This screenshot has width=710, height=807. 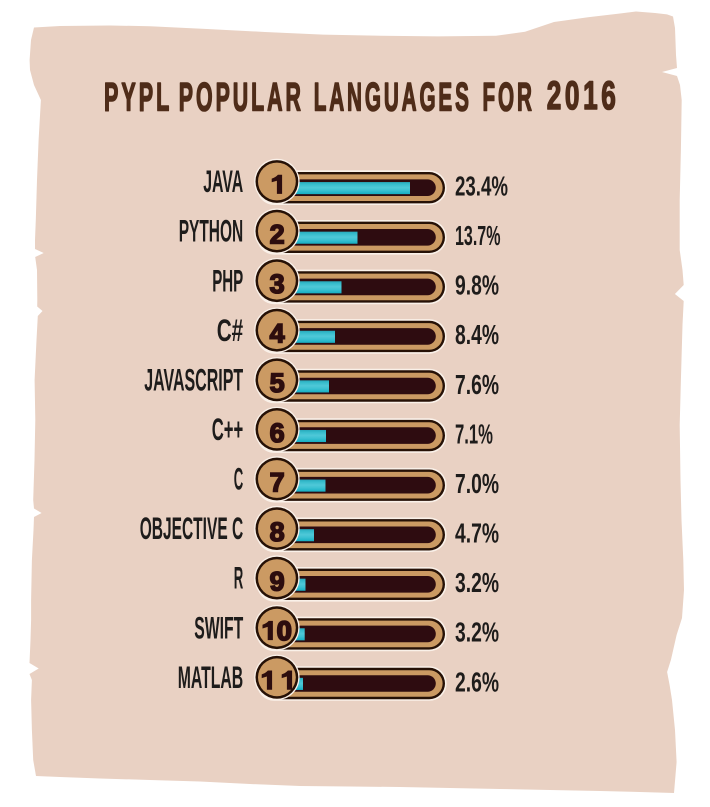 What do you see at coordinates (192, 528) in the screenshot?
I see `svg-text: OBJECTIVE C` at bounding box center [192, 528].